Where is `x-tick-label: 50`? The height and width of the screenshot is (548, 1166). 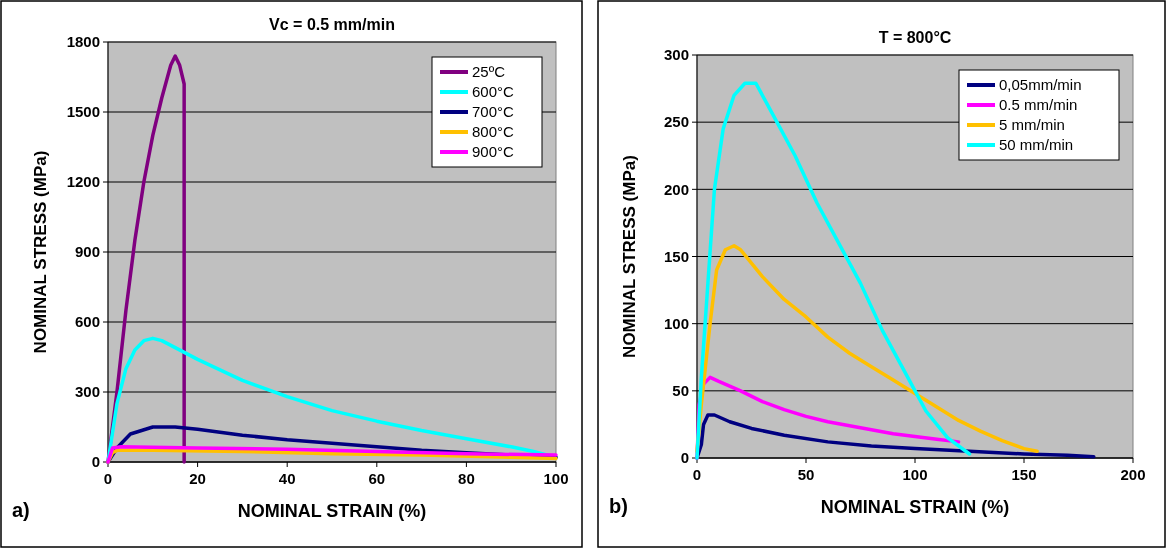 x-tick-label: 50 is located at coordinates (806, 474).